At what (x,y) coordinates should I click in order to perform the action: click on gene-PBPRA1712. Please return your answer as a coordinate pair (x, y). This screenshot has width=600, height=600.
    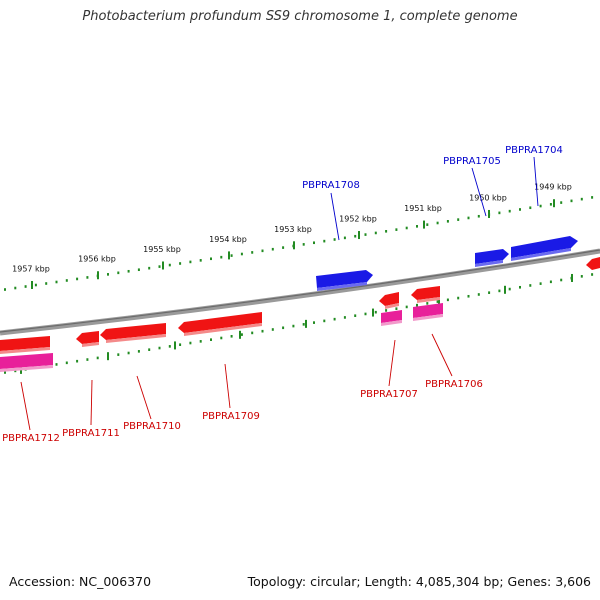
    Looking at the image, I should click on (25, 345).